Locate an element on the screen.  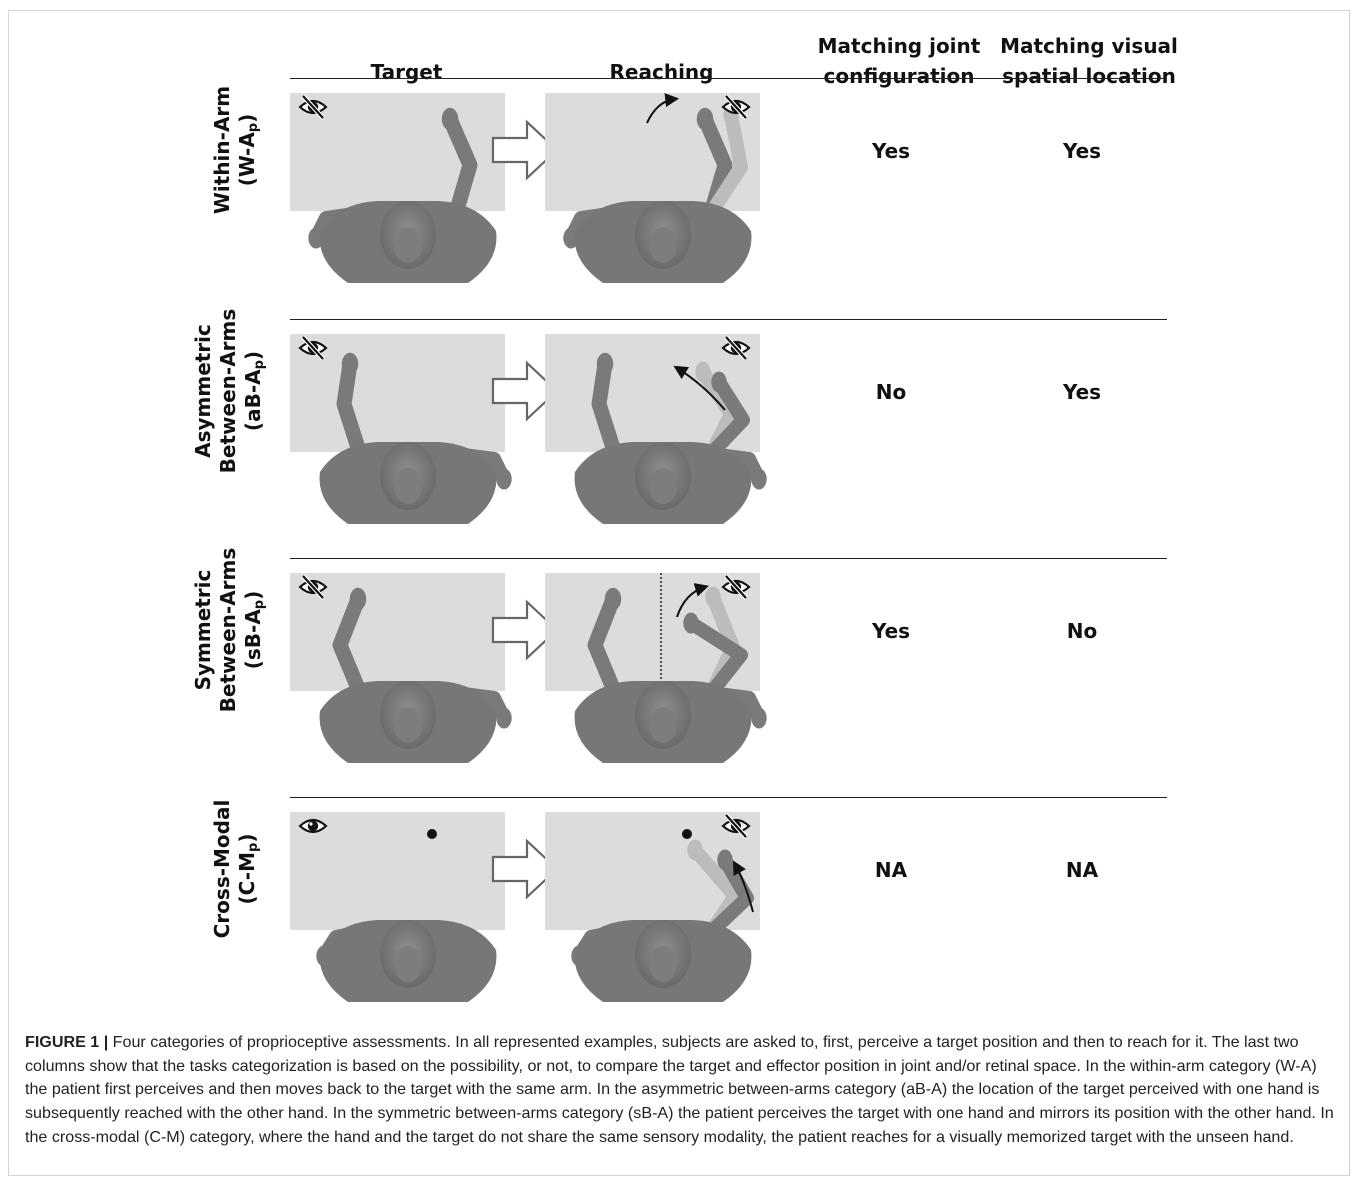
column-header-joint: Matching joint configuration is located at coordinates (899, 61).